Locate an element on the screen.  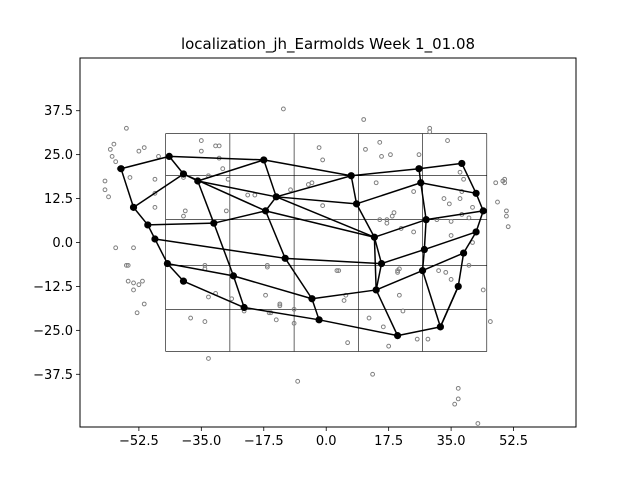
y-tick-label: 0.0 is located at coordinates (62, 243).